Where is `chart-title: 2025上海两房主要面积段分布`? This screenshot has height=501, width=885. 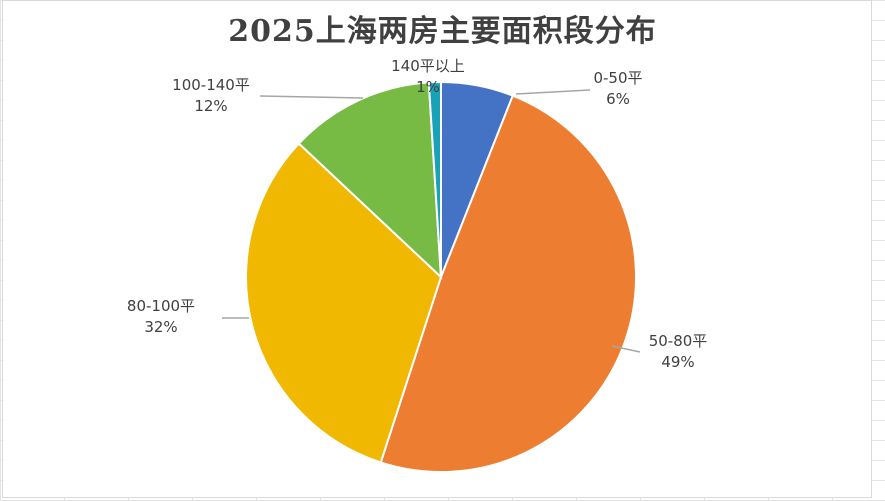 chart-title: 2025上海两房主要面积段分布 is located at coordinates (442, 31).